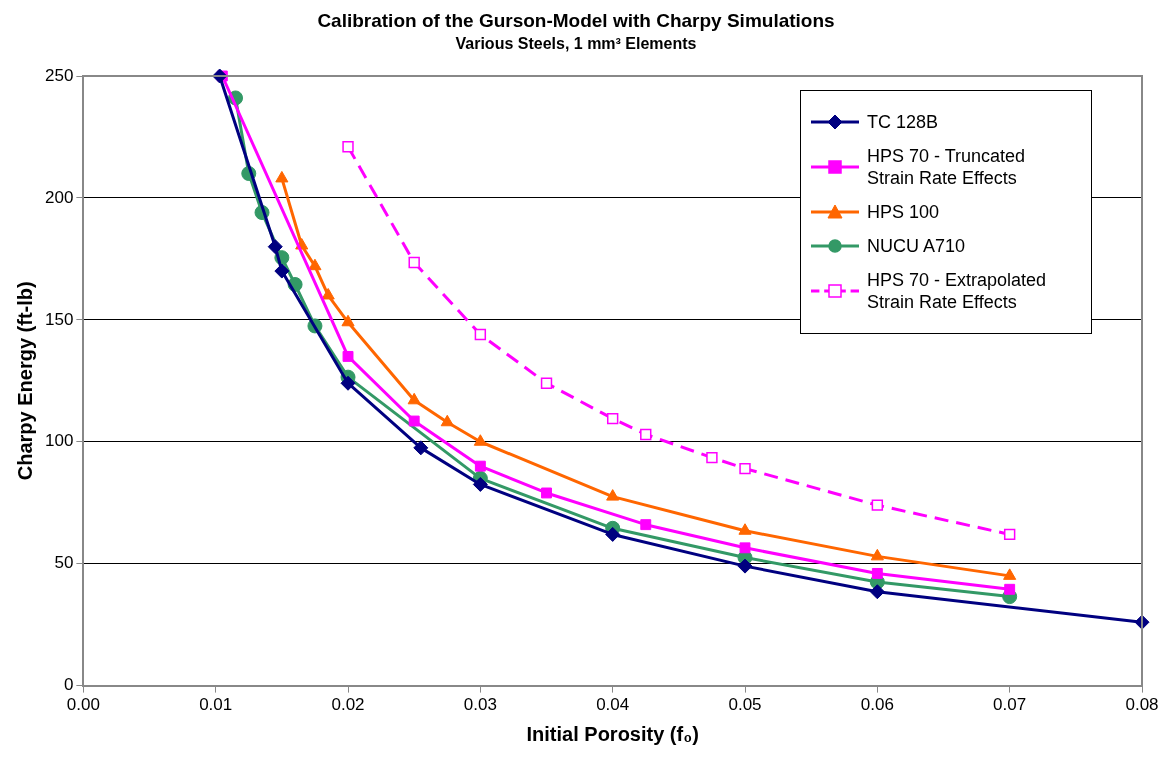 Image resolution: width=1166 pixels, height=761 pixels. Describe the element at coordinates (877, 705) in the screenshot. I see `x-tick-label: 0.06` at that location.